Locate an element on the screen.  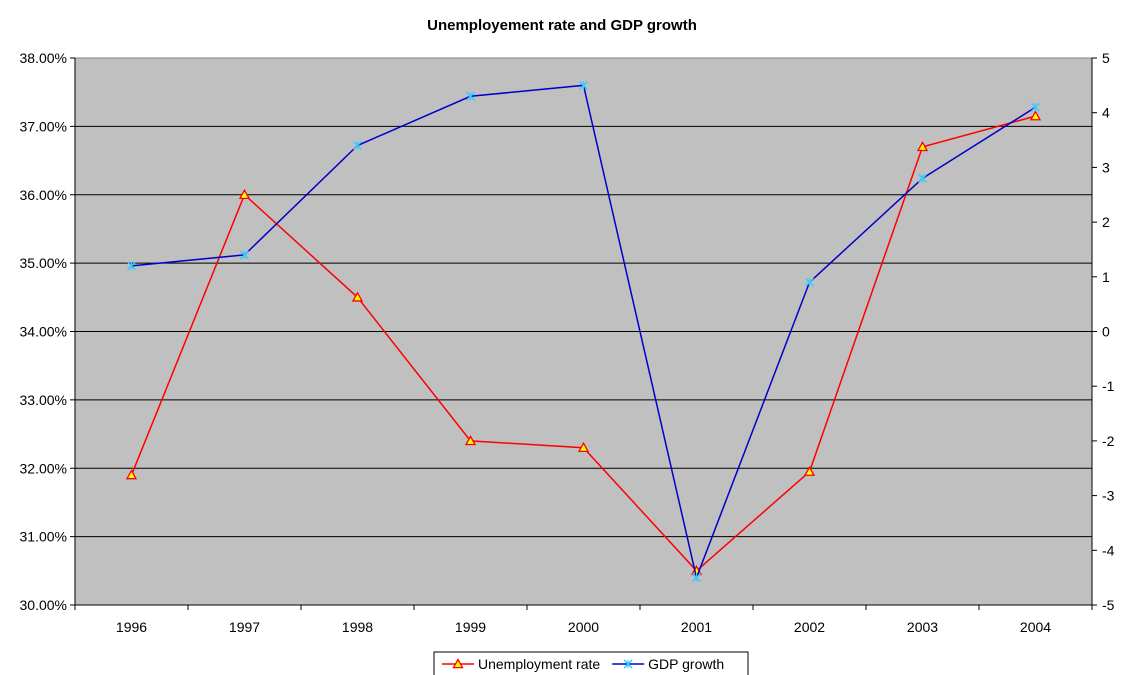
x-tick-label: 2001 is located at coordinates (696, 627).